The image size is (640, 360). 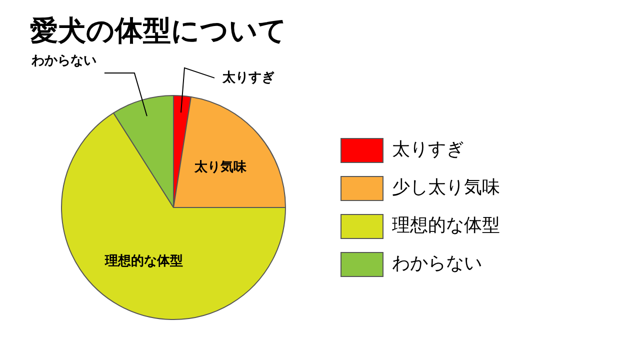 What do you see at coordinates (247, 78) in the screenshot?
I see `text: 太りすぎ` at bounding box center [247, 78].